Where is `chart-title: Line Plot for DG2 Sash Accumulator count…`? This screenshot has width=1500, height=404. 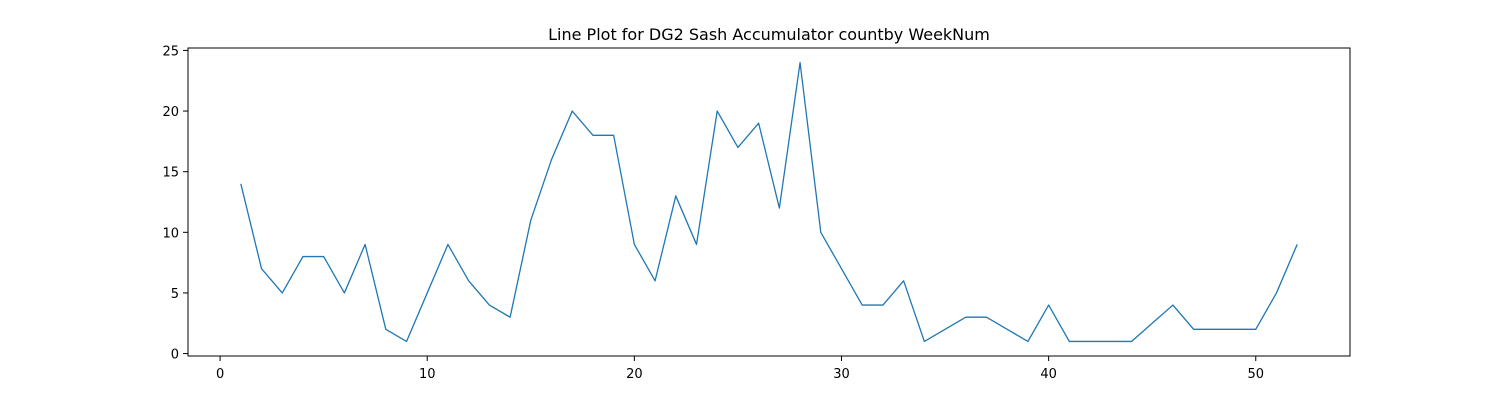 chart-title: Line Plot for DG2 Sash Accumulator count… is located at coordinates (769, 34).